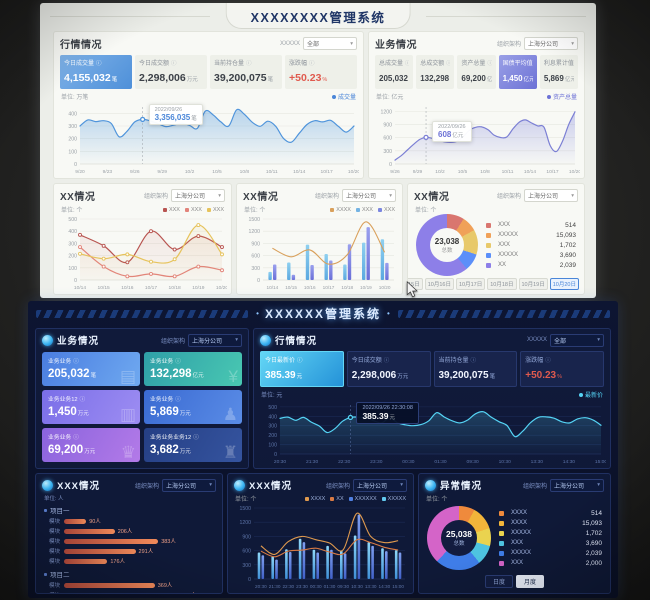  I want to click on business-metric-card: 业务业务 ⓘ 5,869万元 ♟, so click(193, 407).